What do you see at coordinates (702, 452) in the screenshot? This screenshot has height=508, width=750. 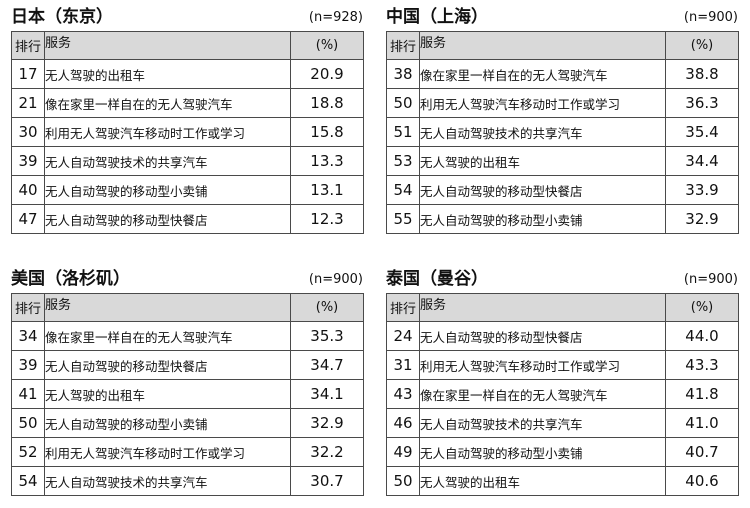 I see `percent-cell: 40.7` at bounding box center [702, 452].